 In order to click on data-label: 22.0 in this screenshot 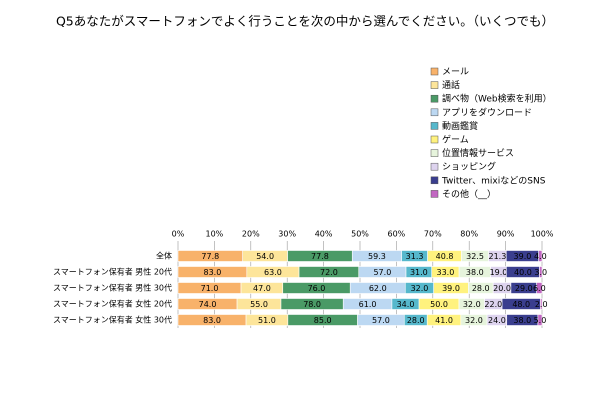, I will do `click(493, 304)`.